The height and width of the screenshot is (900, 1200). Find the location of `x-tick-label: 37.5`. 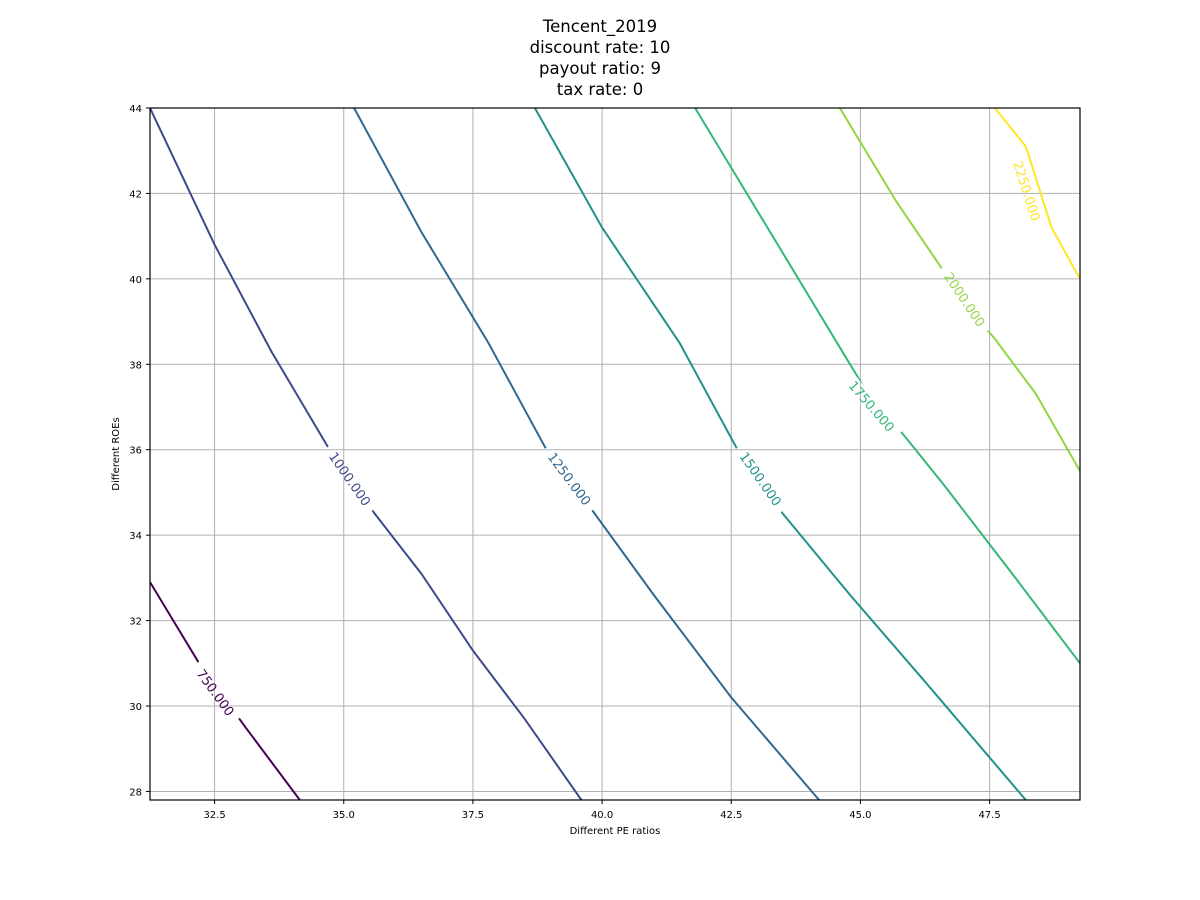

x-tick-label: 37.5 is located at coordinates (473, 815).